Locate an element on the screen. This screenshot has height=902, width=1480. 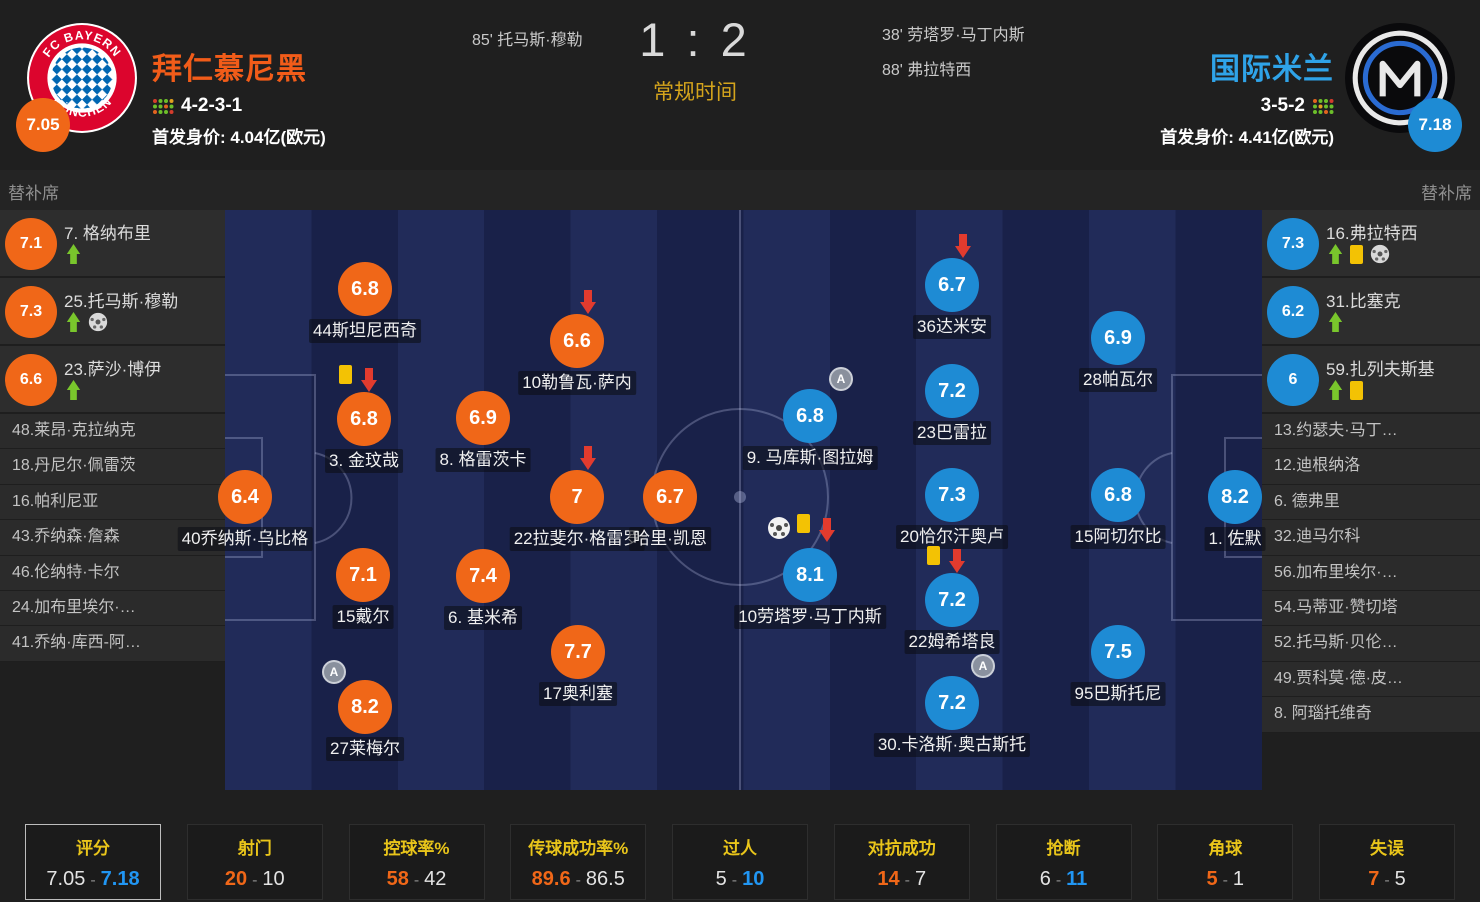
stat-box-tackles: 抢断 6-11 is located at coordinates (1063, 862).